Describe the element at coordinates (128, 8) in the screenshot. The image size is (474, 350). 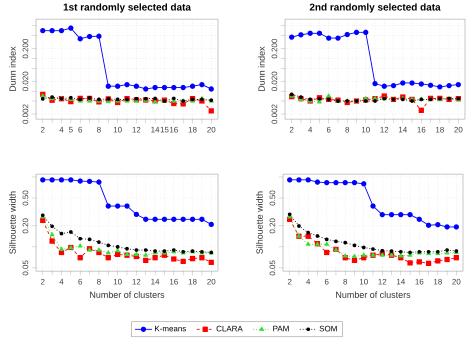
I see `chart-title: 1st randomly selected data` at that location.